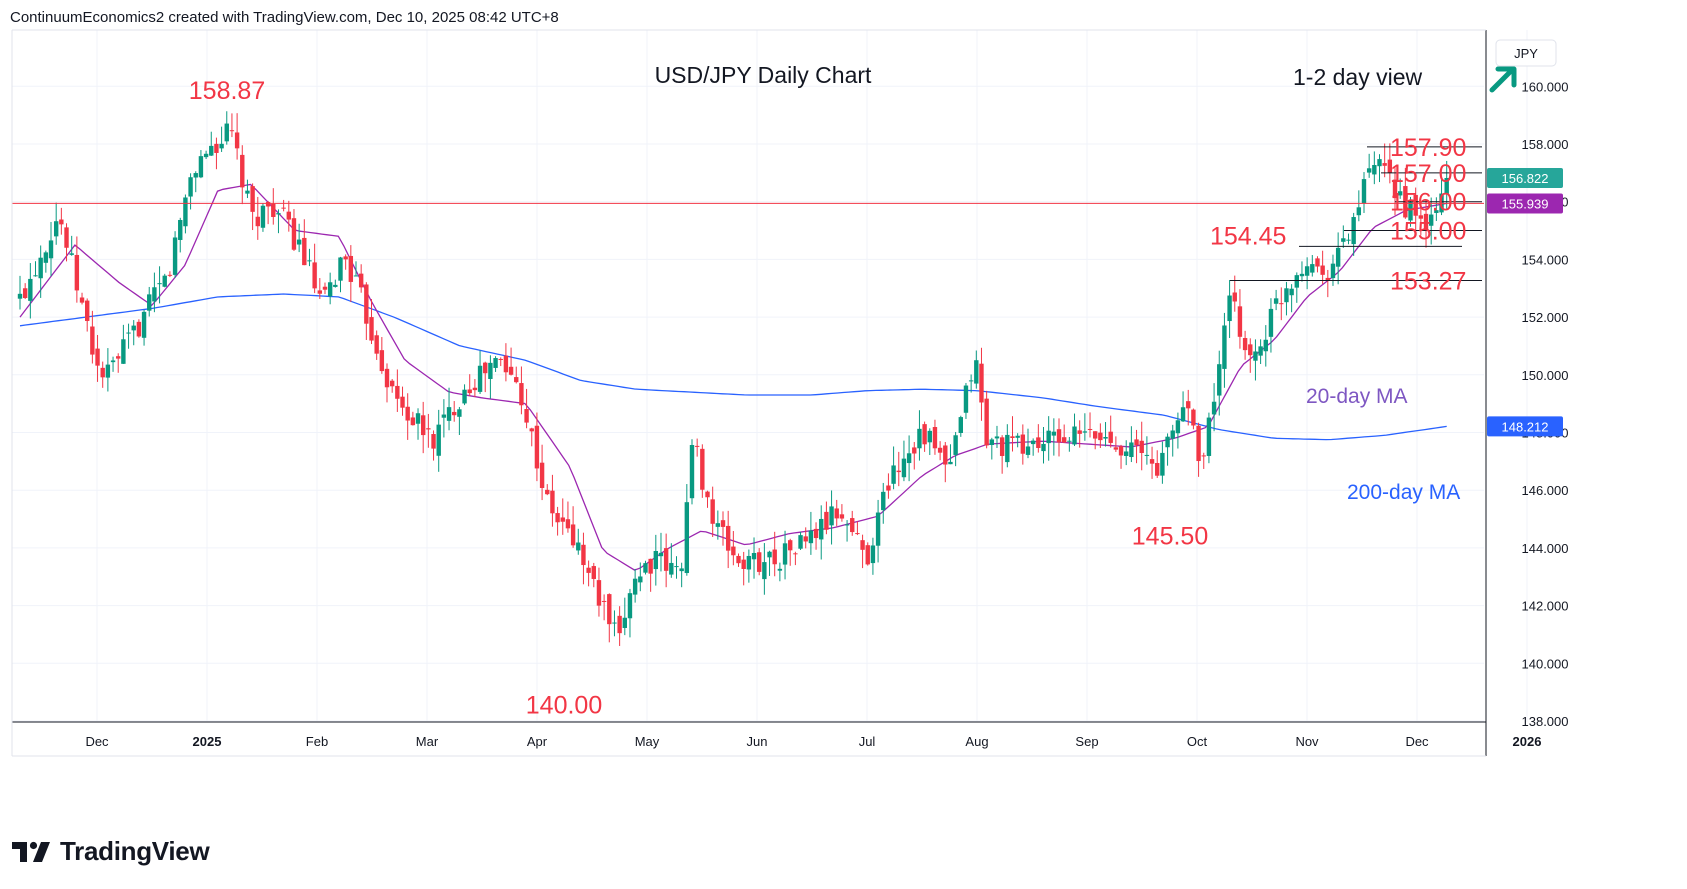  What do you see at coordinates (537, 741) in the screenshot?
I see `x-tick-label: Apr` at bounding box center [537, 741].